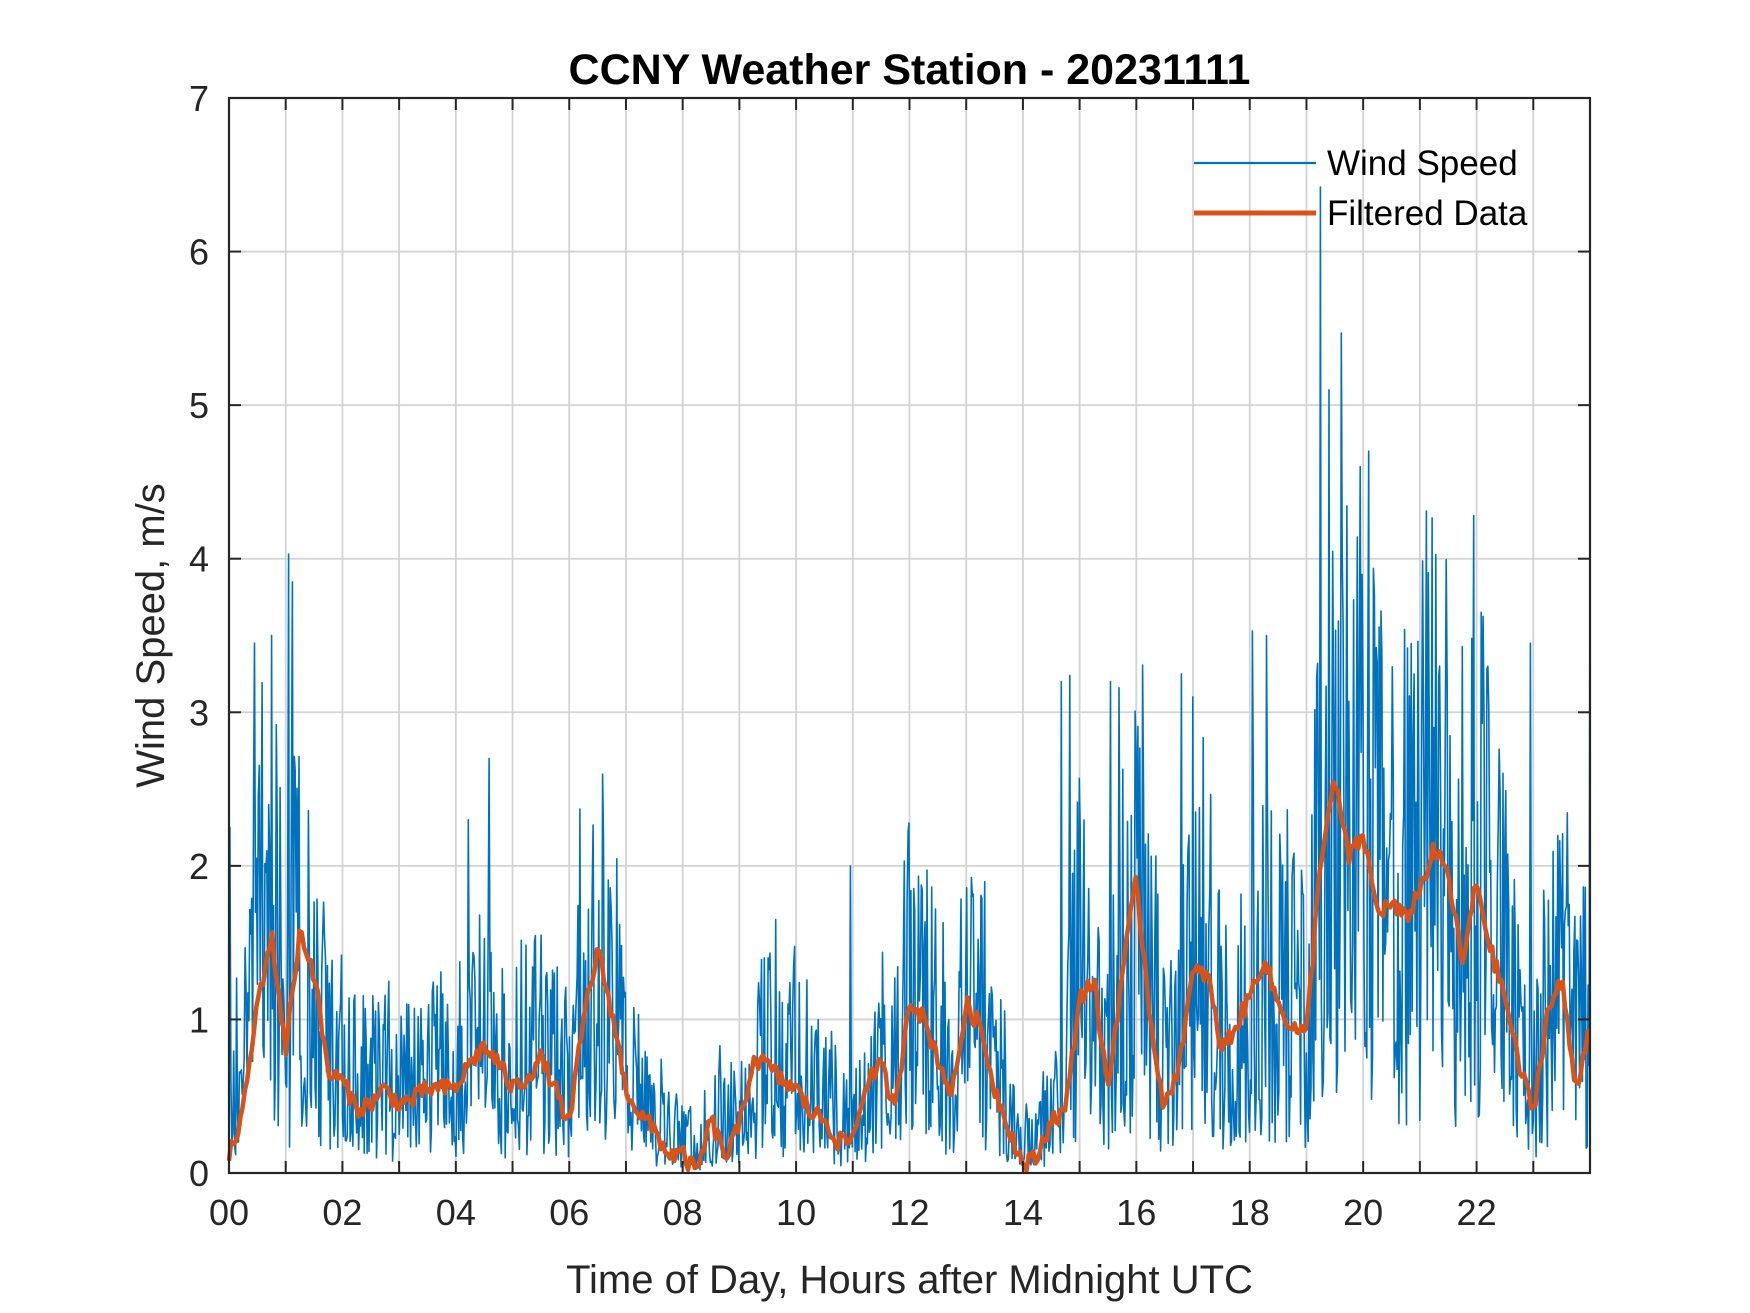 The image size is (1750, 1313). Describe the element at coordinates (569, 1212) in the screenshot. I see `x-tick-label: 06` at that location.